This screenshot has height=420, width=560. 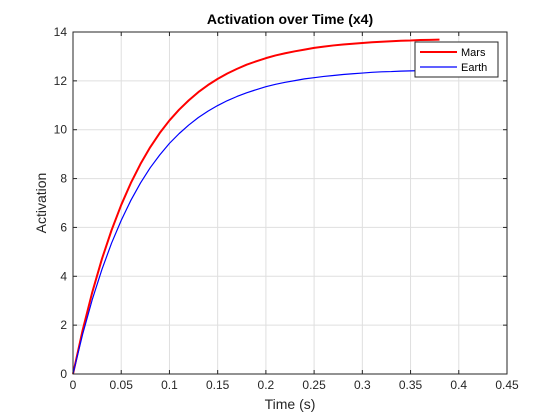 What do you see at coordinates (63, 374) in the screenshot?
I see `y-tick-label: 0` at bounding box center [63, 374].